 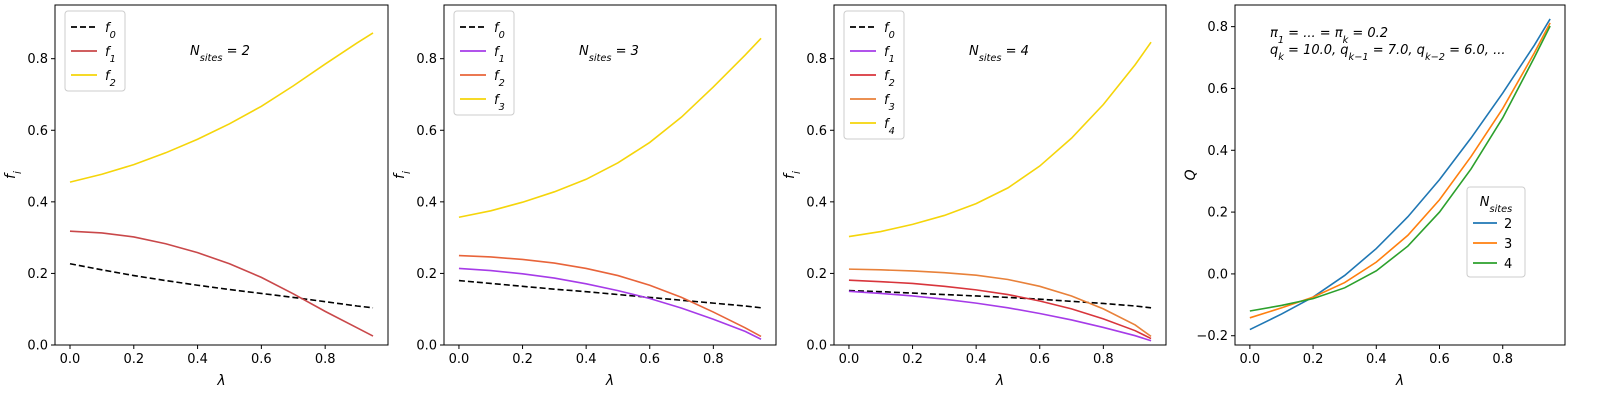 I want to click on annotation-line-1: π1 = ... = πk = 0.2, so click(x=1329, y=36).